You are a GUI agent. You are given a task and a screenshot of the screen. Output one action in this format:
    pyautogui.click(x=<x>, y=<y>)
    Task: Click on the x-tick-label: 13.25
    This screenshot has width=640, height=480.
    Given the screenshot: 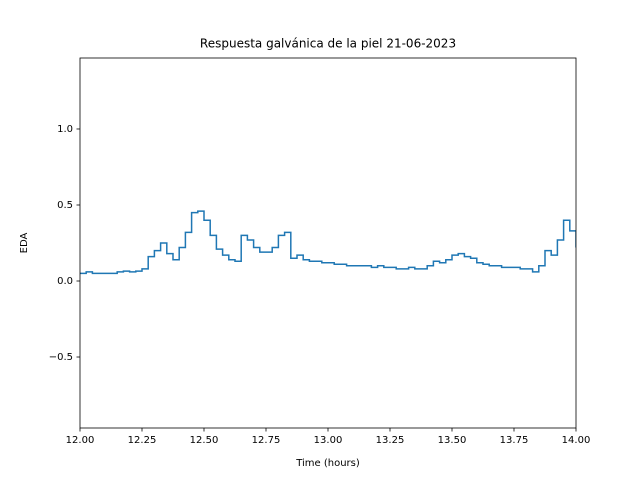 What is the action you would take?
    pyautogui.click(x=390, y=440)
    